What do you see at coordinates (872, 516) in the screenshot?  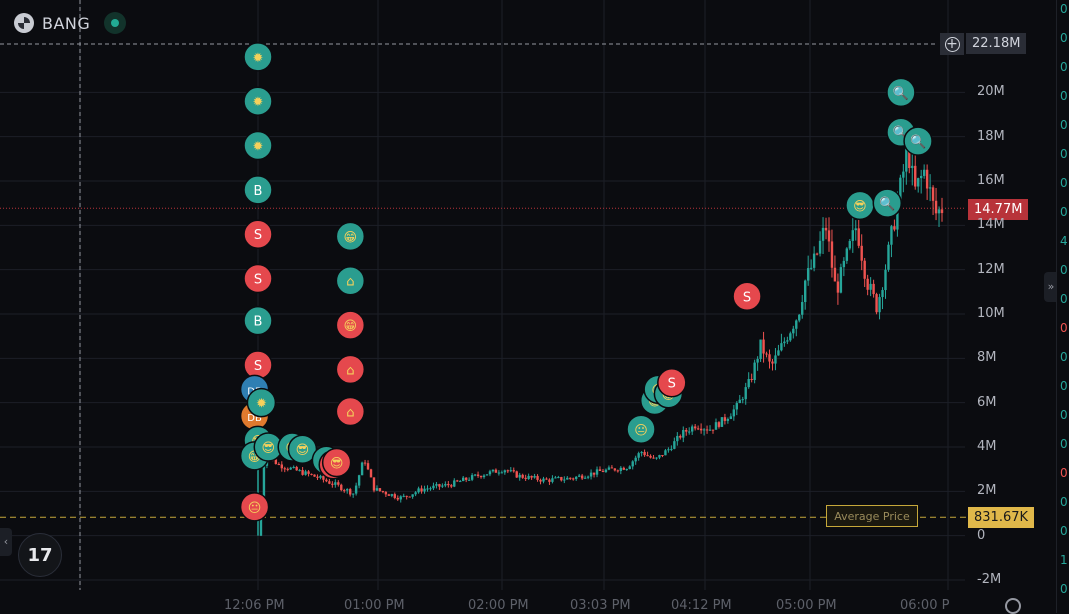 I see `average-price-label: Average Price` at bounding box center [872, 516].